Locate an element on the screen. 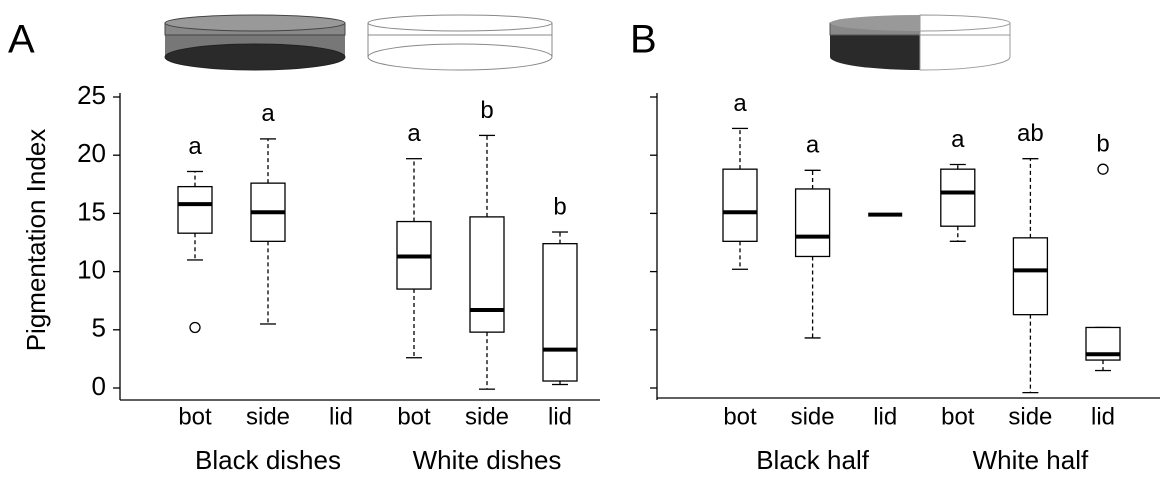  half-dish-icon is located at coordinates (920, 42).